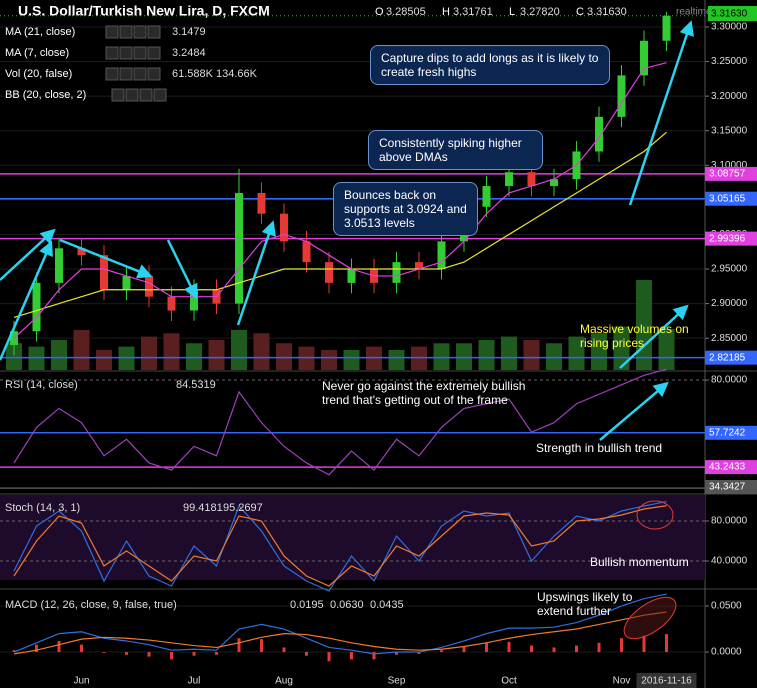 The image size is (757, 688). I want to click on x-tick-label: Nov, so click(622, 681).